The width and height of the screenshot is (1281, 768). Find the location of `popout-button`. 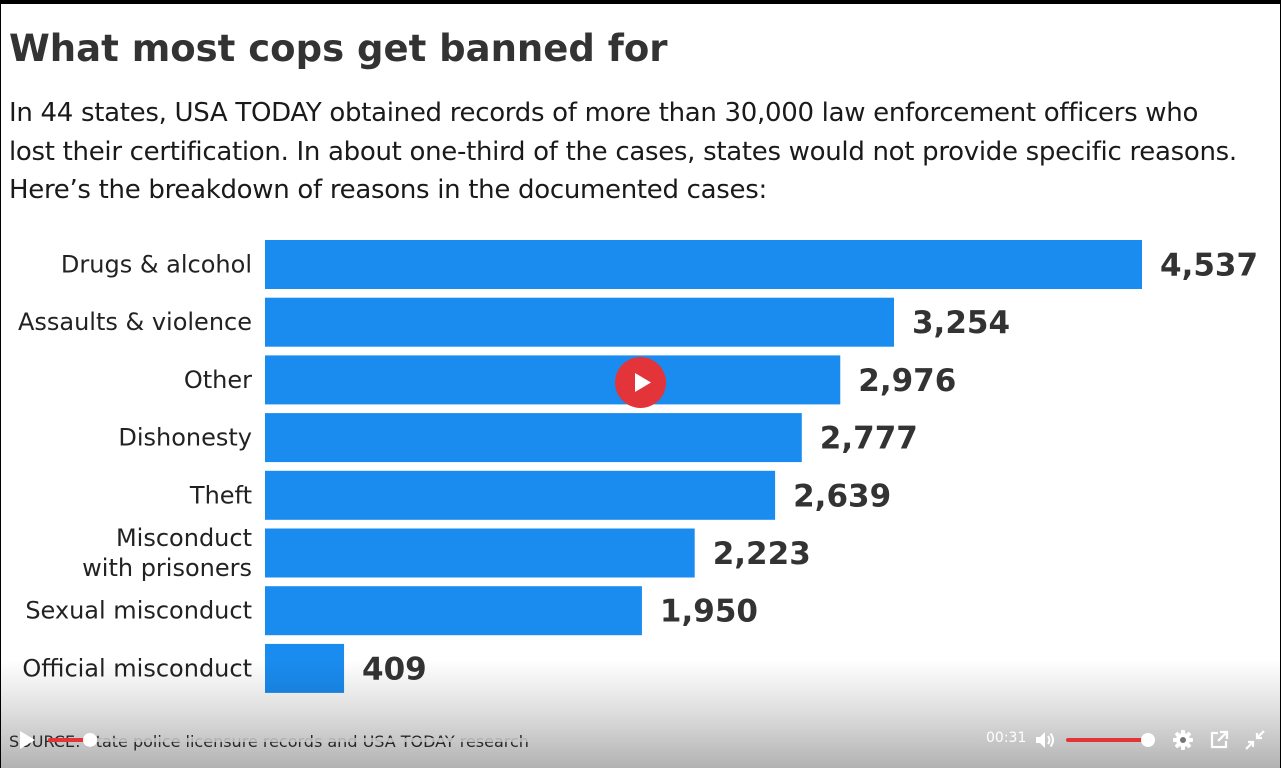

popout-button is located at coordinates (1219, 740).